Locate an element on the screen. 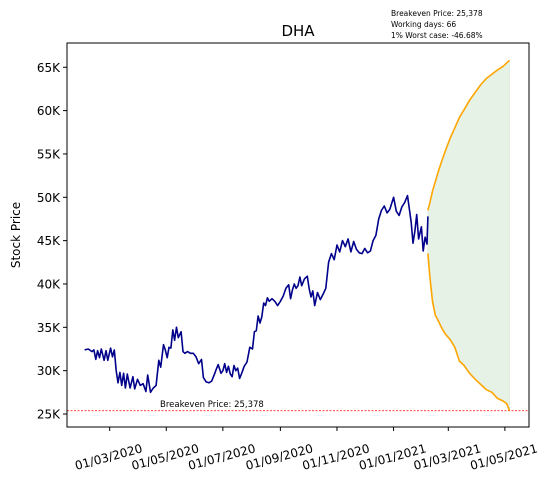 The height and width of the screenshot is (482, 554). y-tick-label: 55K is located at coordinates (49, 154).